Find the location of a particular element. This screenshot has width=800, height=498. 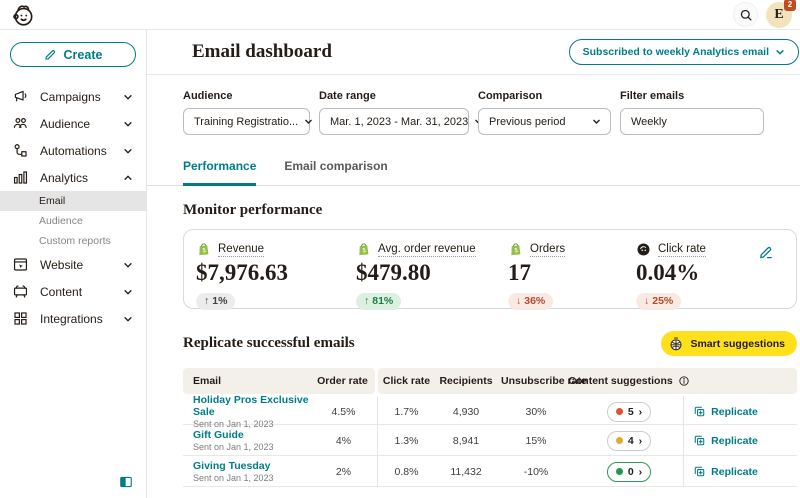

search-icon is located at coordinates (746, 15).